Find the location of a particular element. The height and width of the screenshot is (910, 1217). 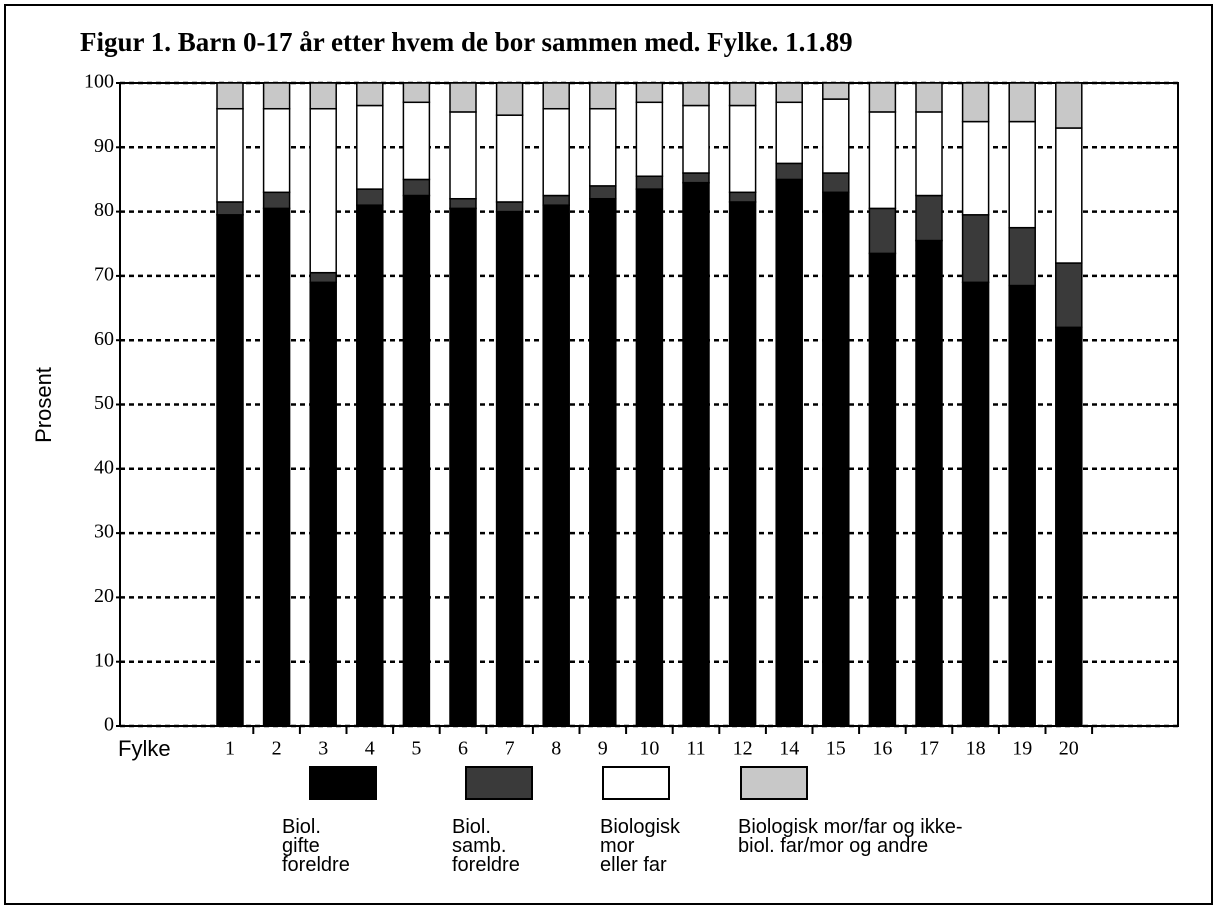

x-tick-label: 9 is located at coordinates (603, 749).